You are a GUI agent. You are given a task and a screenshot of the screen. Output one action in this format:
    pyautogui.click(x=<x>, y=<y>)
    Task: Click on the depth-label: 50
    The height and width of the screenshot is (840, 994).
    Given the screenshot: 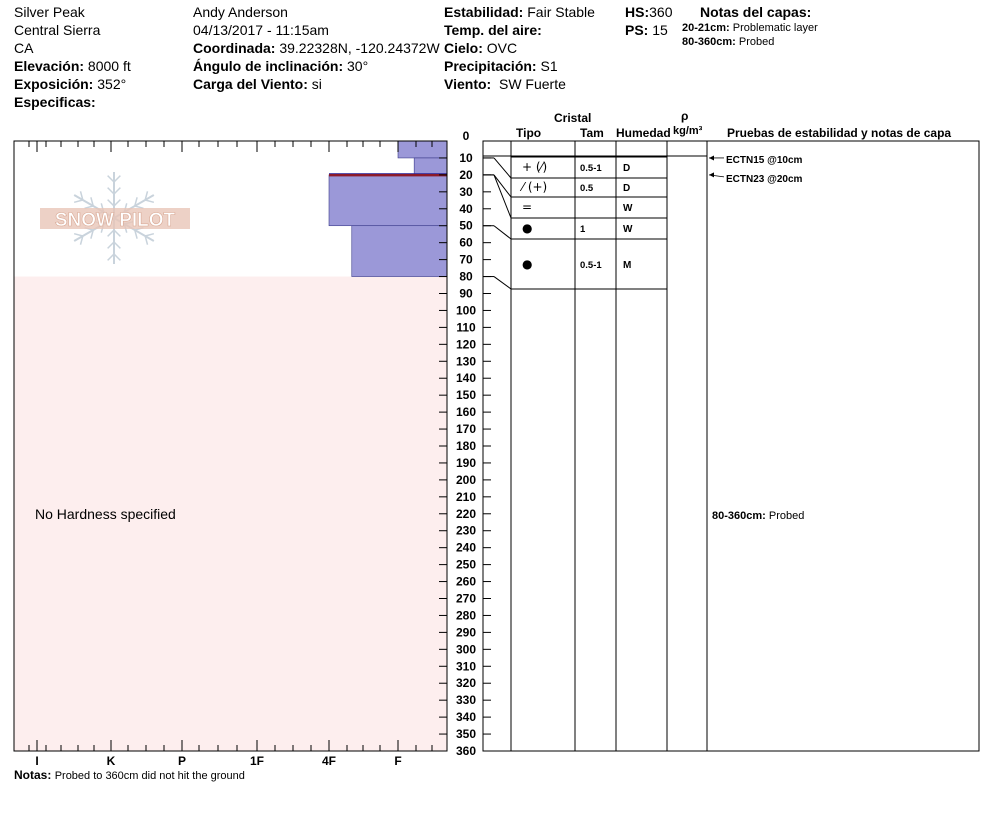 What is the action you would take?
    pyautogui.click(x=466, y=226)
    